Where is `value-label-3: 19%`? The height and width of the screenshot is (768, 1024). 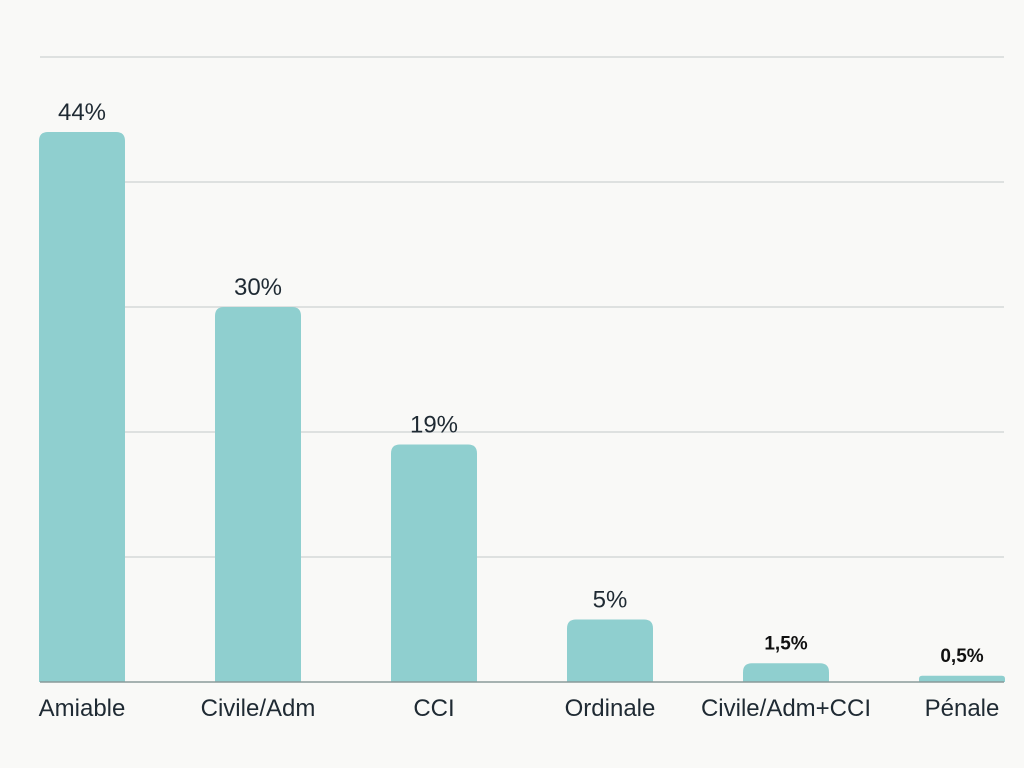 value-label-3: 19% is located at coordinates (434, 425).